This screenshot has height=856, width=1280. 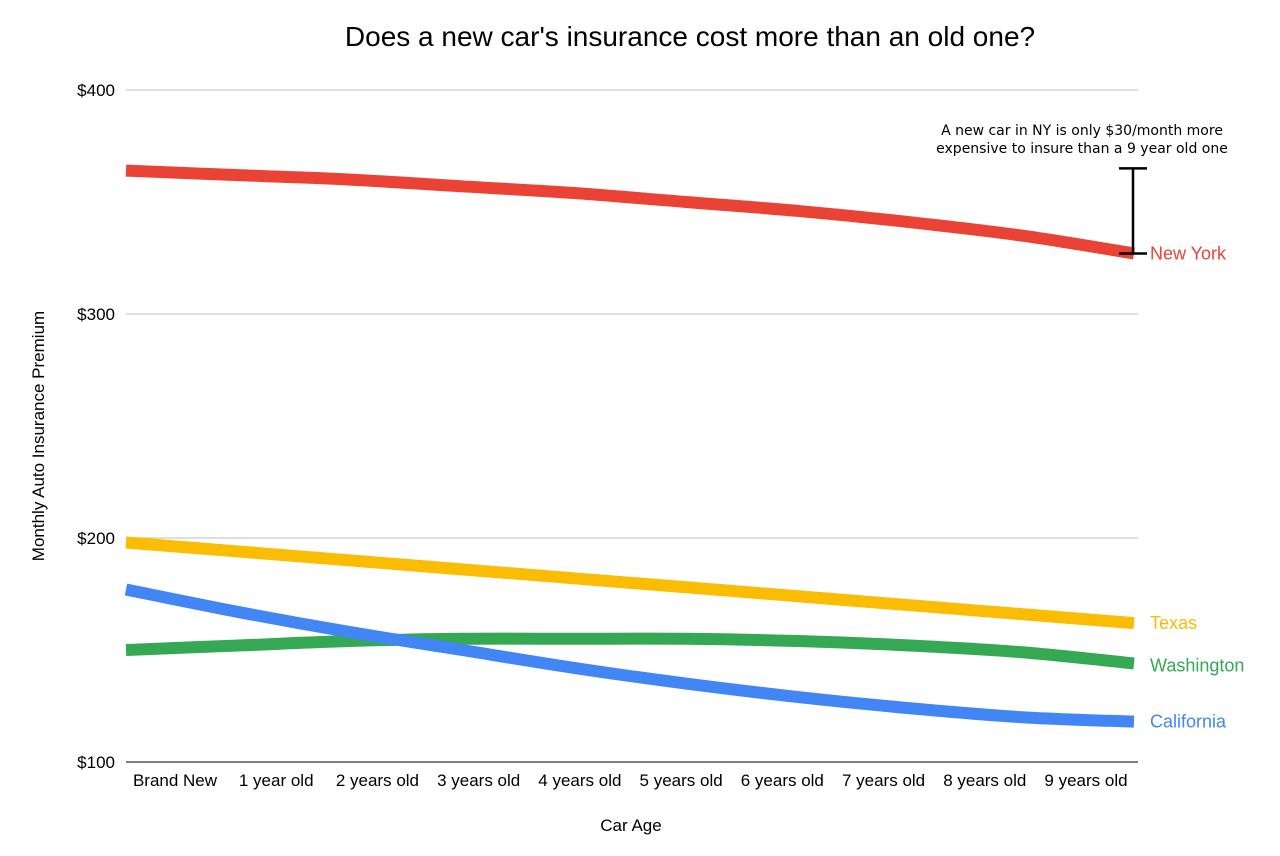 What do you see at coordinates (630, 212) in the screenshot?
I see `series-line-new-york` at bounding box center [630, 212].